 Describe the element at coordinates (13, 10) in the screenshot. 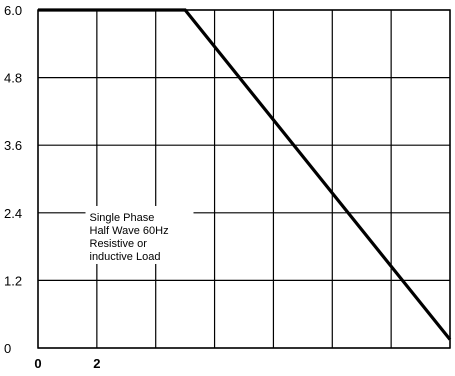

I see `y-tick-label: 6.0` at that location.